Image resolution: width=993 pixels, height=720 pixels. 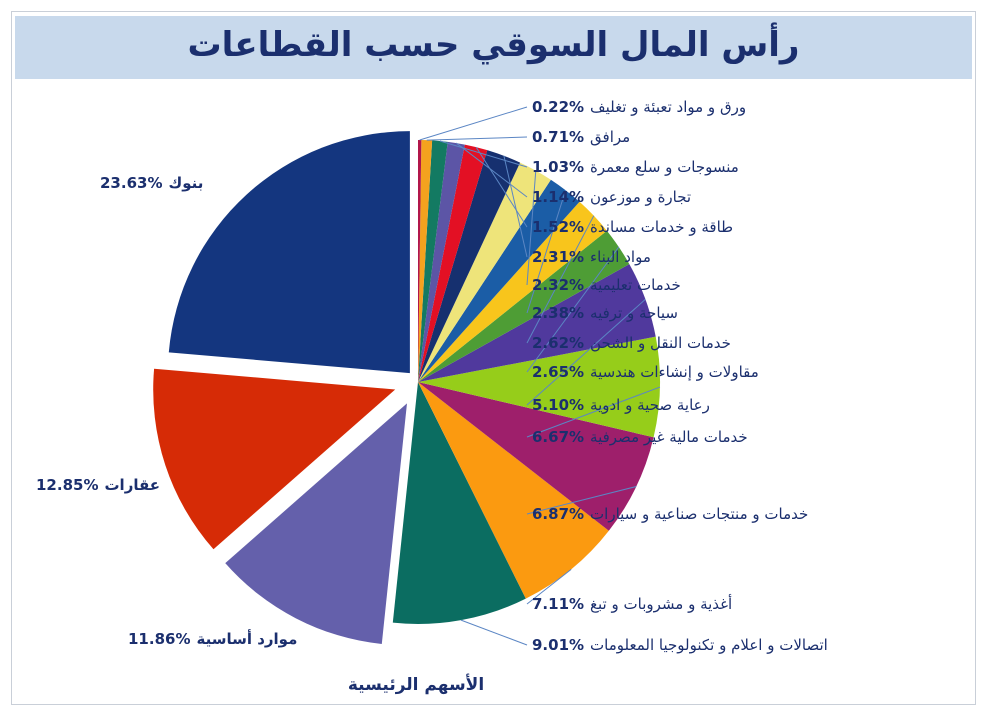 What do you see at coordinates (558, 137) in the screenshot?
I see `slice-pct-16: 0.71%` at bounding box center [558, 137].